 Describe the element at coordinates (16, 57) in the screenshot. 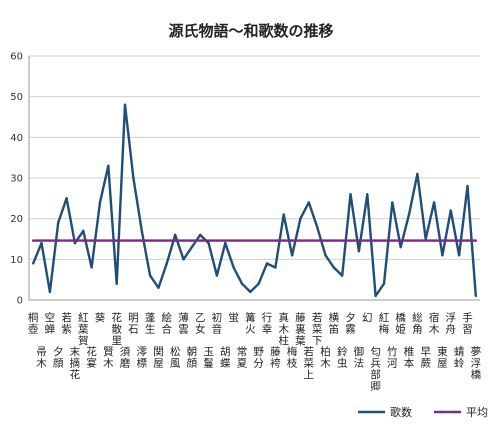

I see `y-tick-label: 60` at that location.